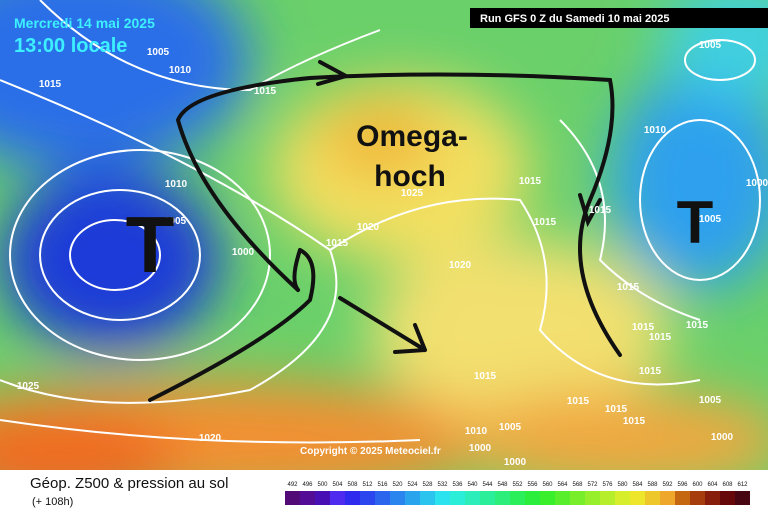 The width and height of the screenshot is (768, 517). I want to click on copyright: Copyright © 2025 Meteociel.fr, so click(370, 451).